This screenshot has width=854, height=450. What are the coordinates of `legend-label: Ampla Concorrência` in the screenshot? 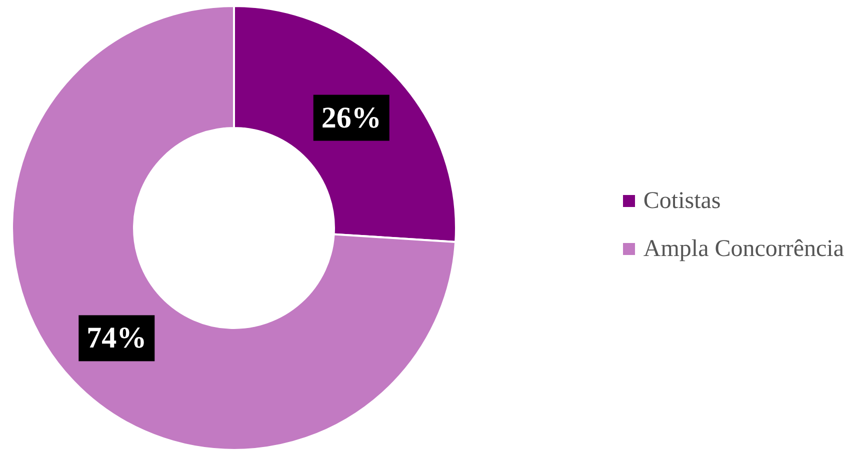 It's located at (743, 249).